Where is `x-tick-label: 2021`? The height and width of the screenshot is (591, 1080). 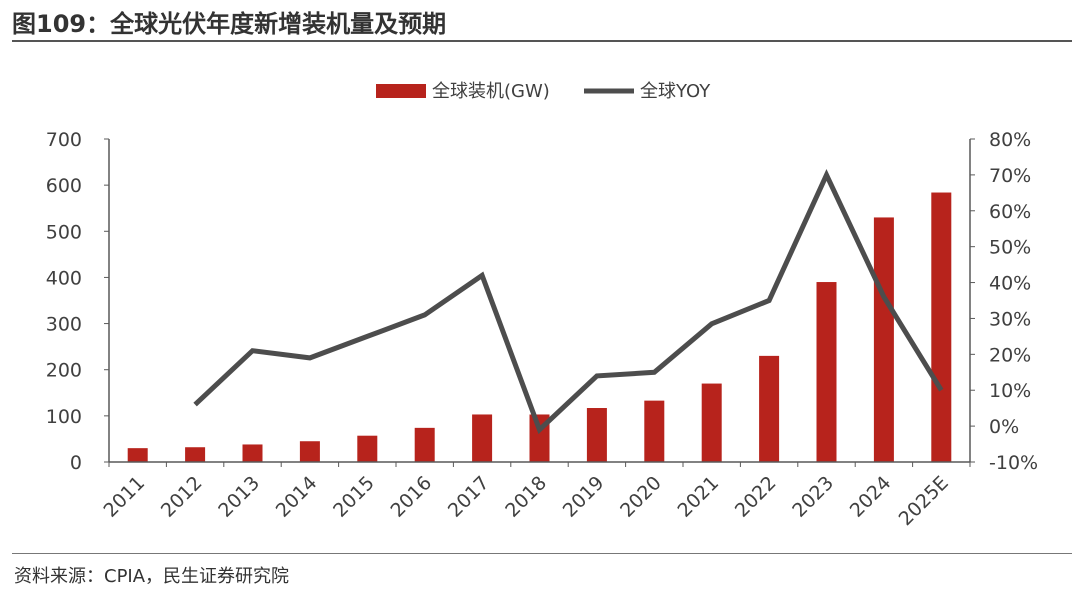
x-tick-label: 2021 is located at coordinates (698, 497).